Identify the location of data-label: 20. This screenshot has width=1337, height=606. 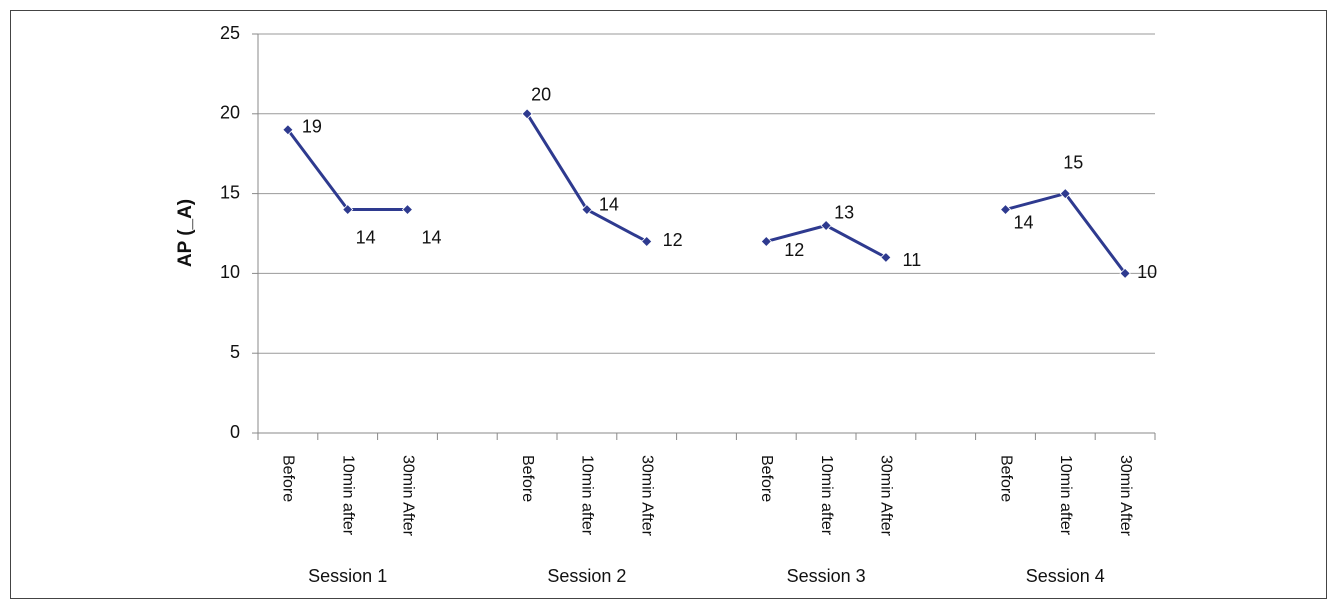
(541, 95).